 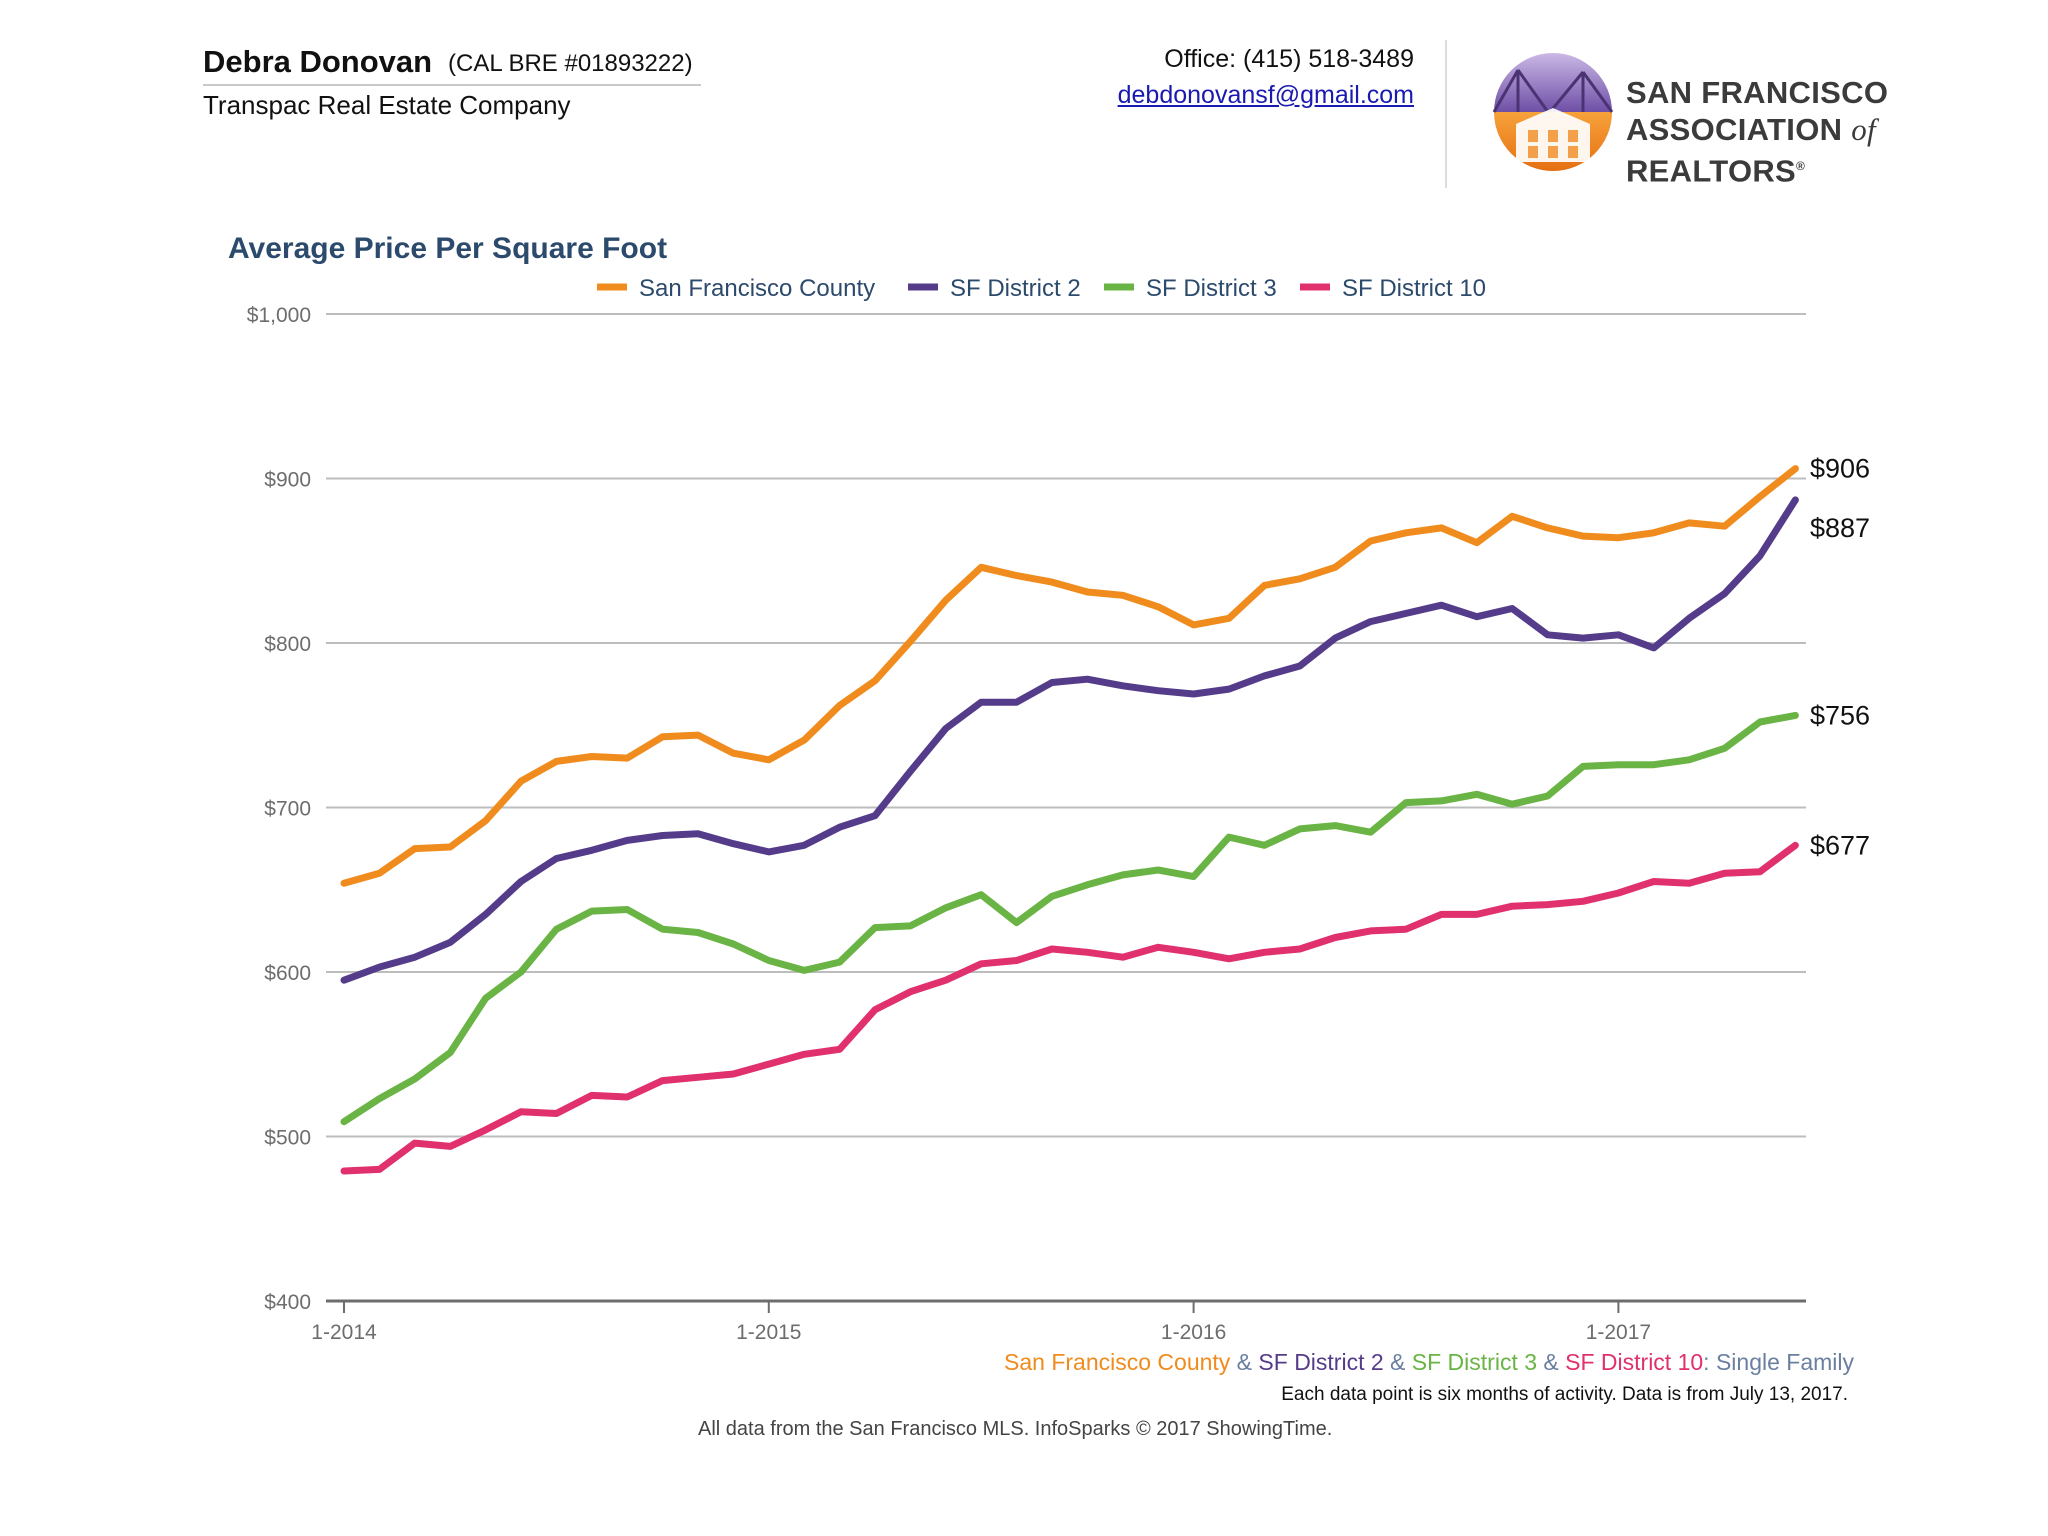 What do you see at coordinates (287, 480) in the screenshot?
I see `y-tick-label: $900` at bounding box center [287, 480].